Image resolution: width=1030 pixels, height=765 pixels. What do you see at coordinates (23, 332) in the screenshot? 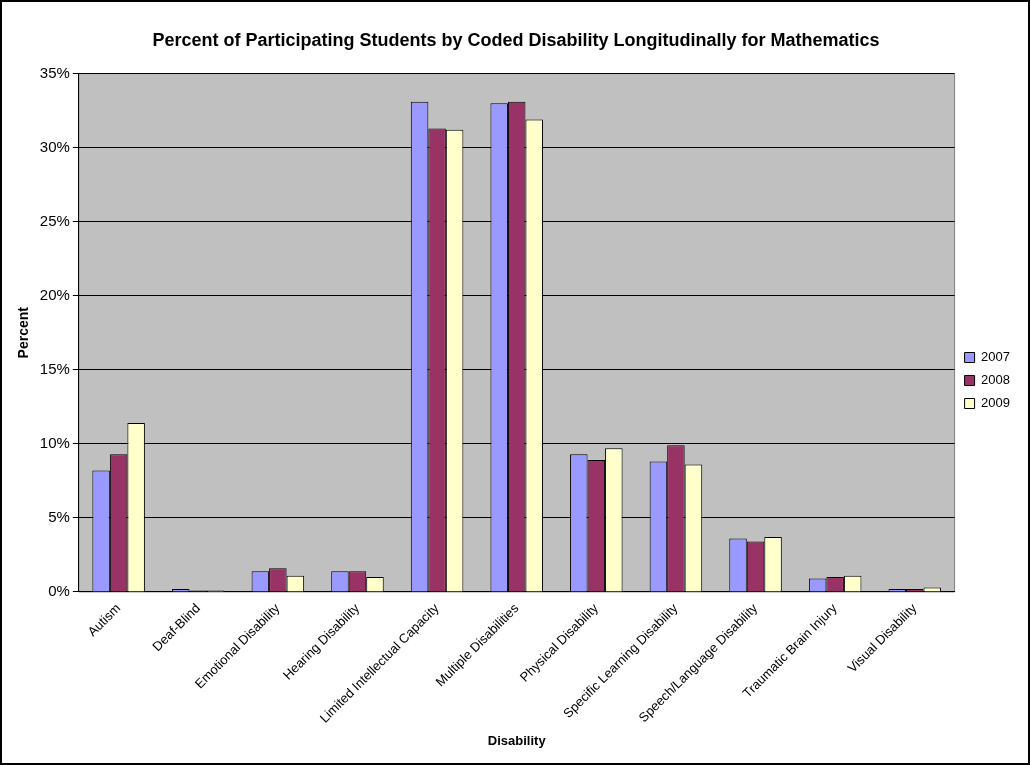
I see `y-axis-title: Percent` at bounding box center [23, 332].